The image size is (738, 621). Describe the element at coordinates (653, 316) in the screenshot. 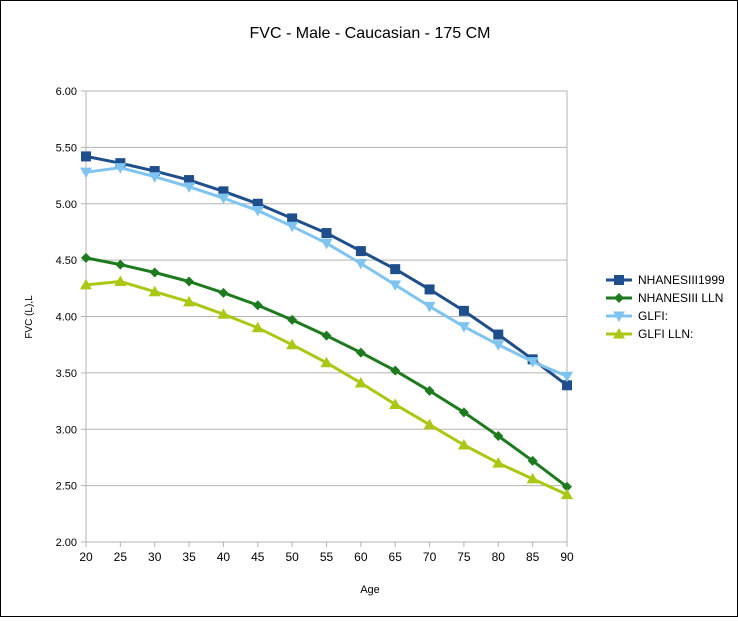

I see `legend-label: GLFI:` at that location.